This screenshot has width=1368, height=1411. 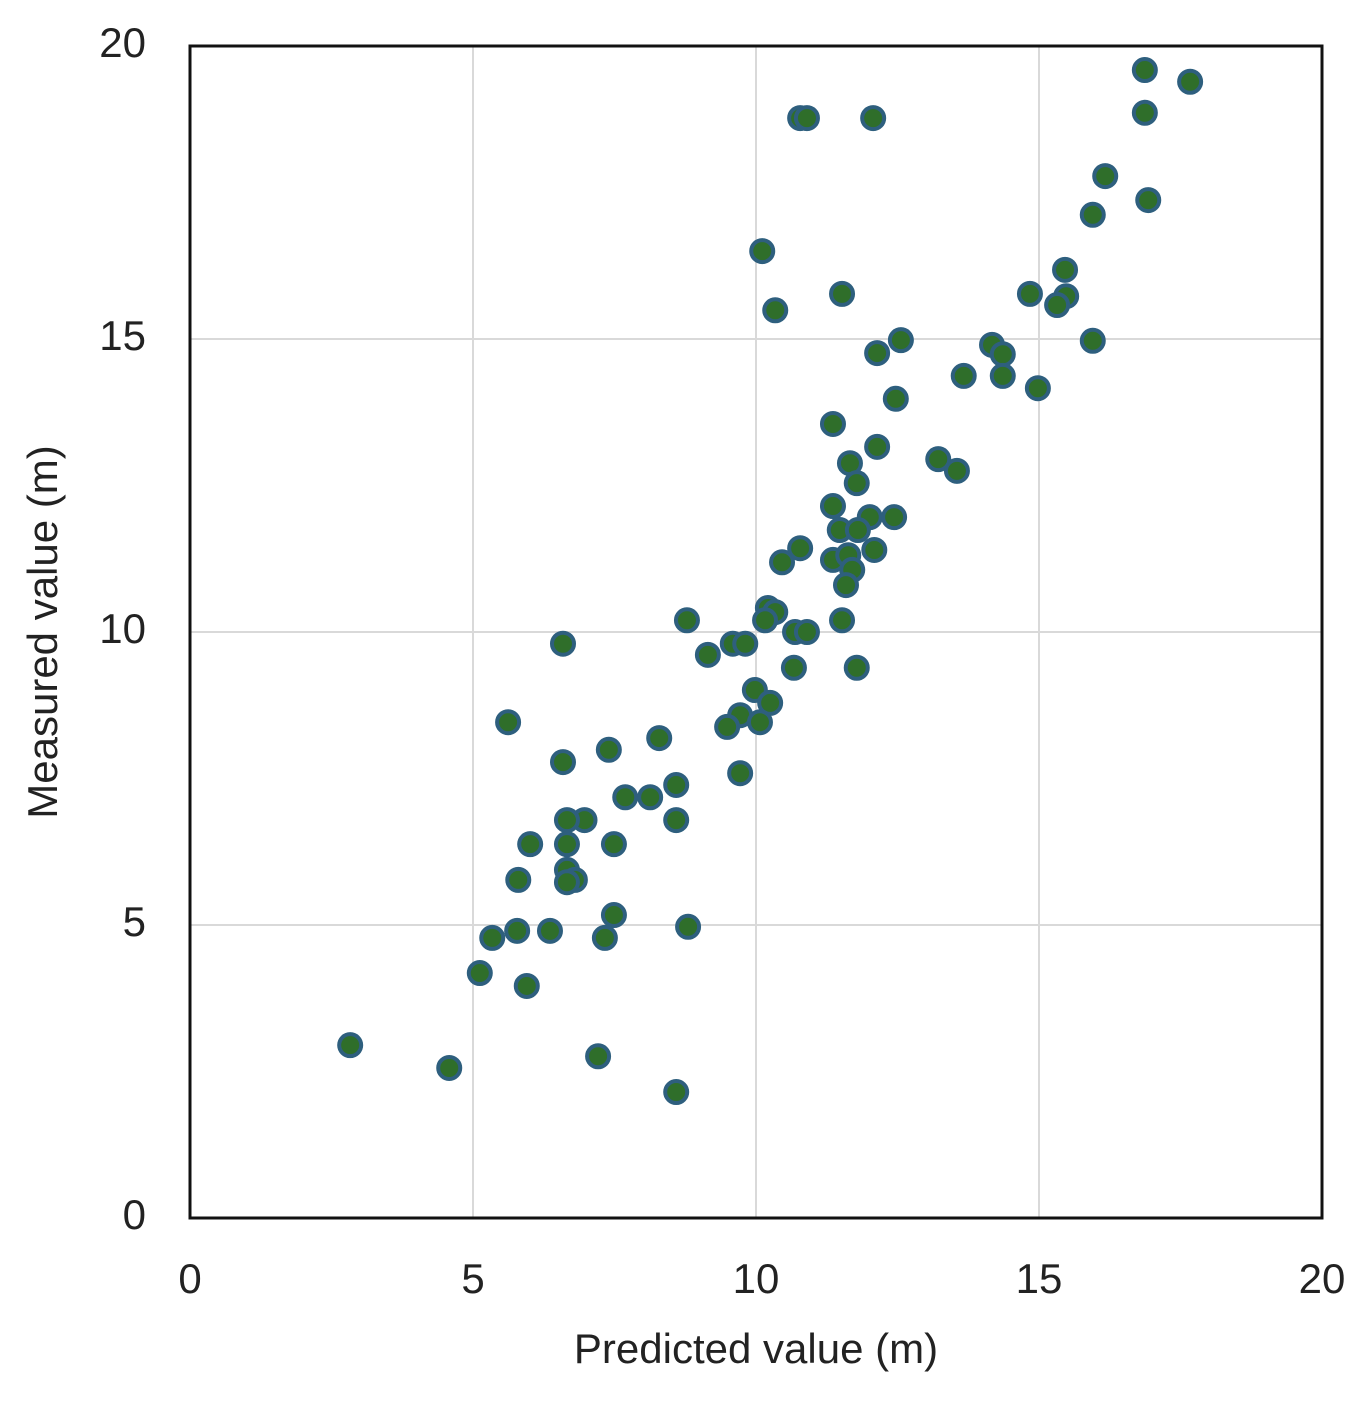 I want to click on y-tick-label: 5, so click(x=134, y=921).